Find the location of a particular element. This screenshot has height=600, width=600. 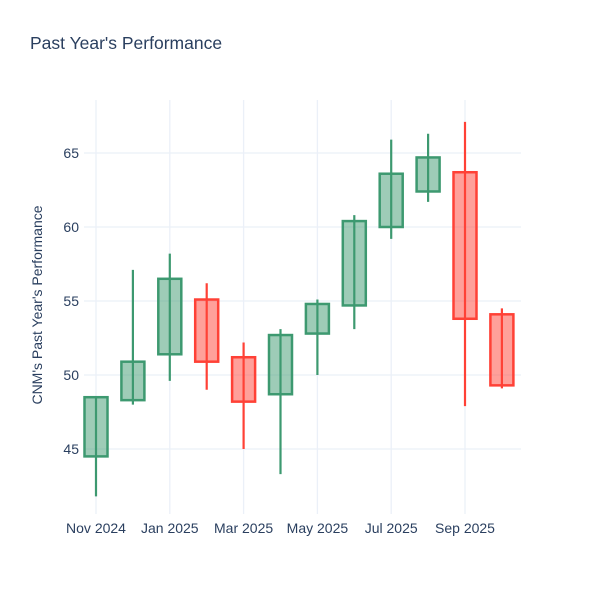

y-tick-labels: 45 50 55 60 65 is located at coordinates (71, 301).